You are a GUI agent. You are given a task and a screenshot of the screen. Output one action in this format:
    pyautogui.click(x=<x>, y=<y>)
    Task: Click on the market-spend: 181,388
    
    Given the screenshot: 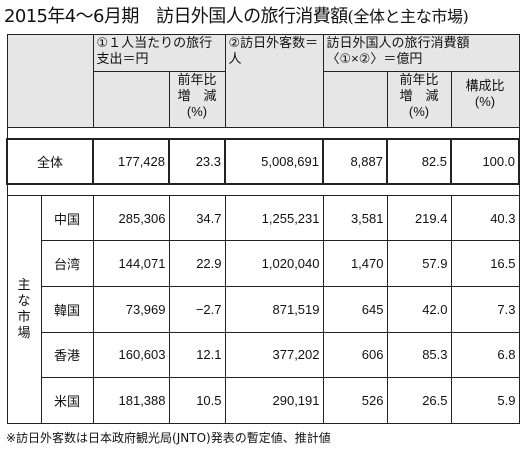 What is the action you would take?
    pyautogui.click(x=131, y=400)
    